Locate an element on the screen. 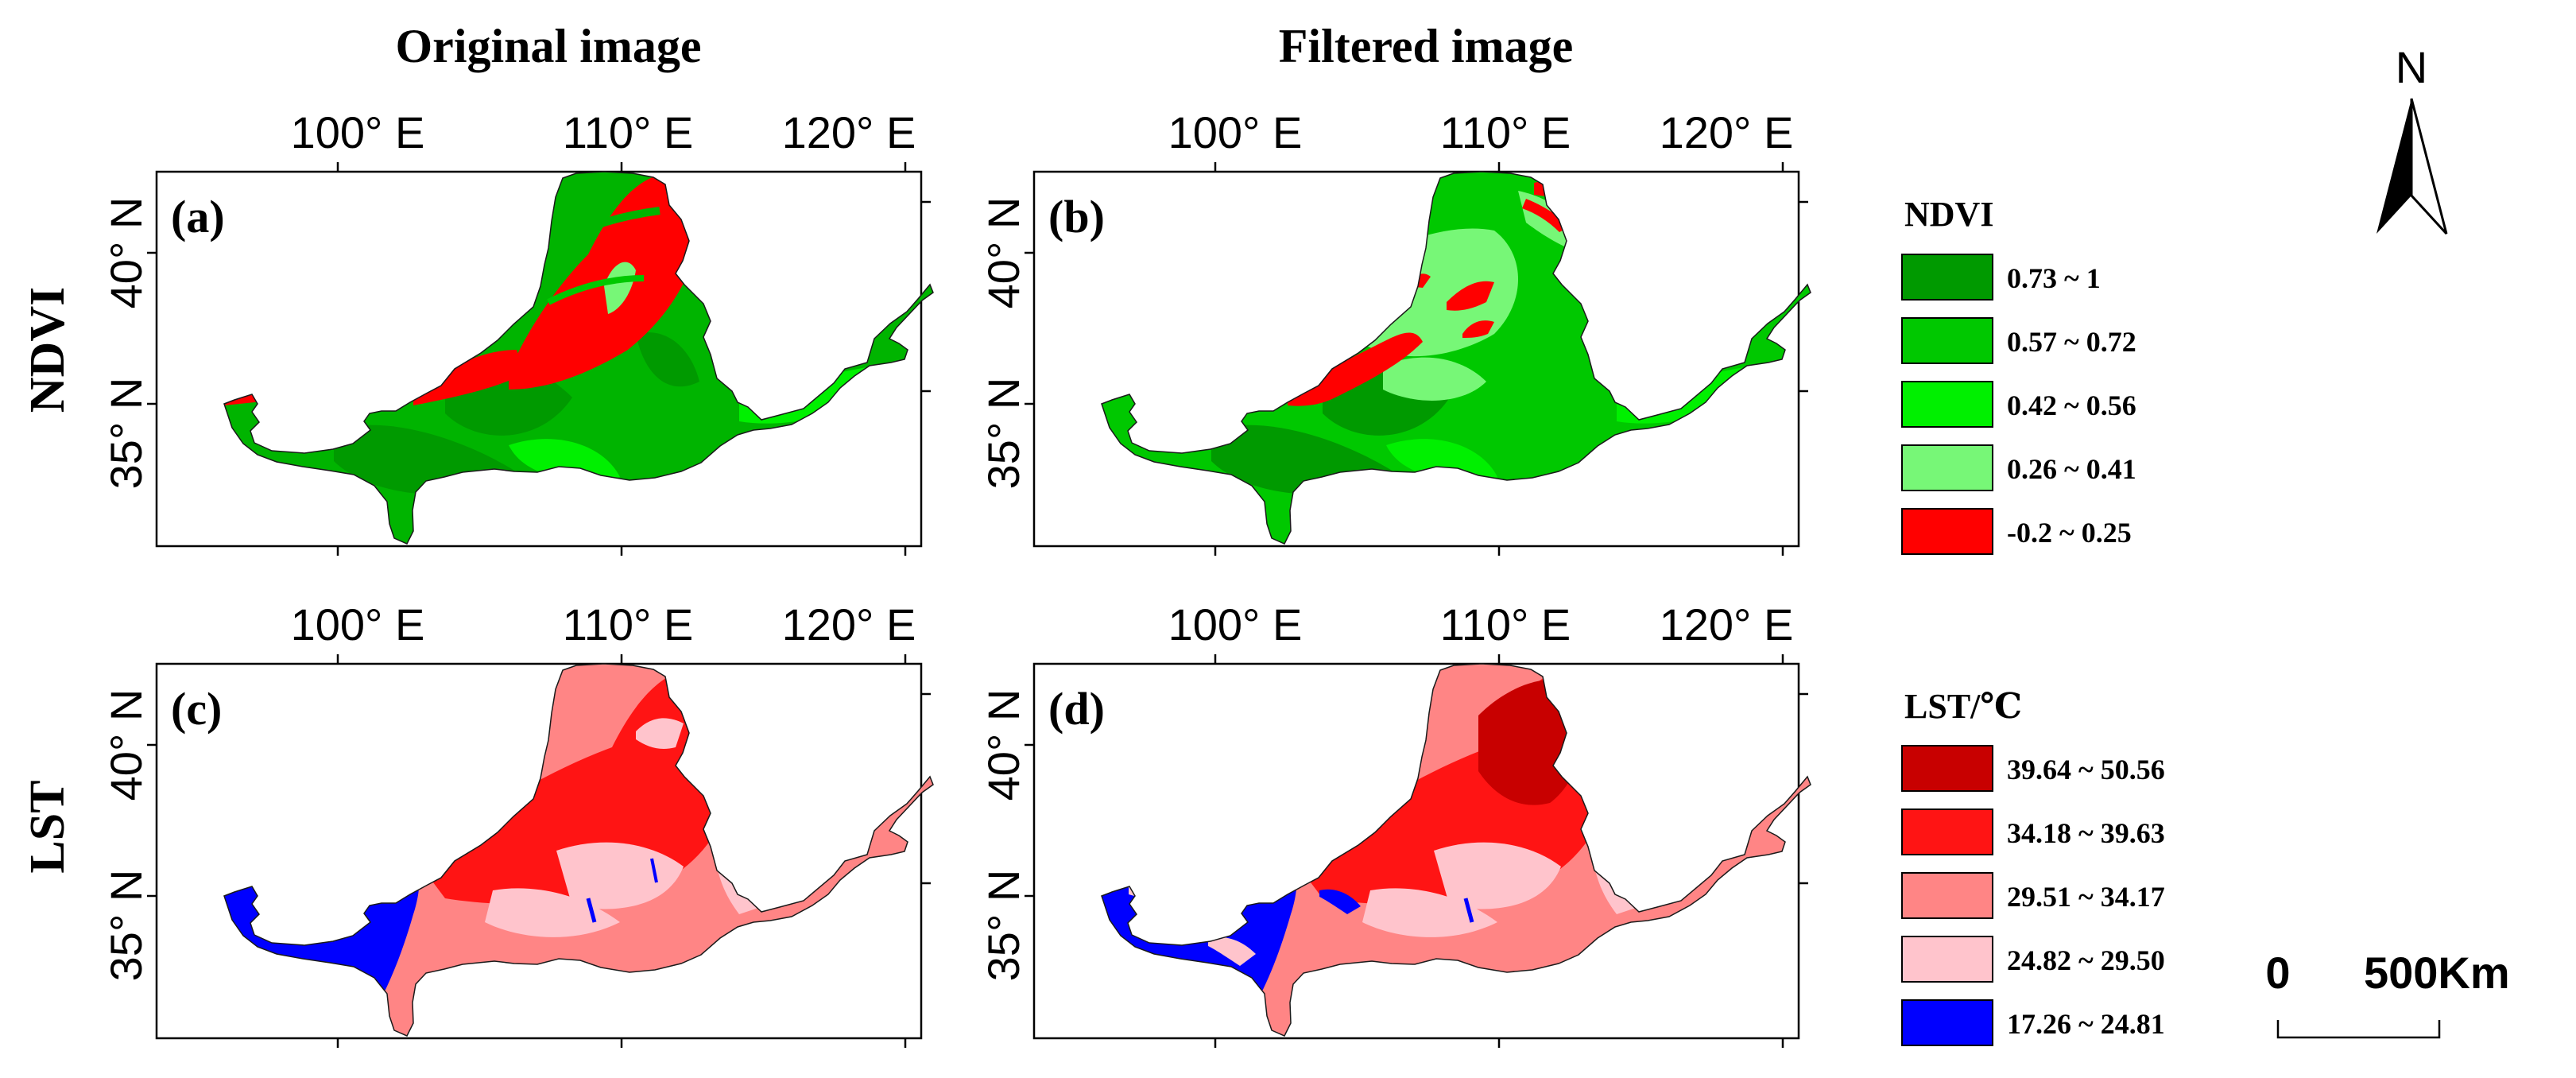 Image resolution: width=2576 pixels, height=1078 pixels. ndvi-legend-item: 0.26 ~ 0.41 is located at coordinates (2018, 467).